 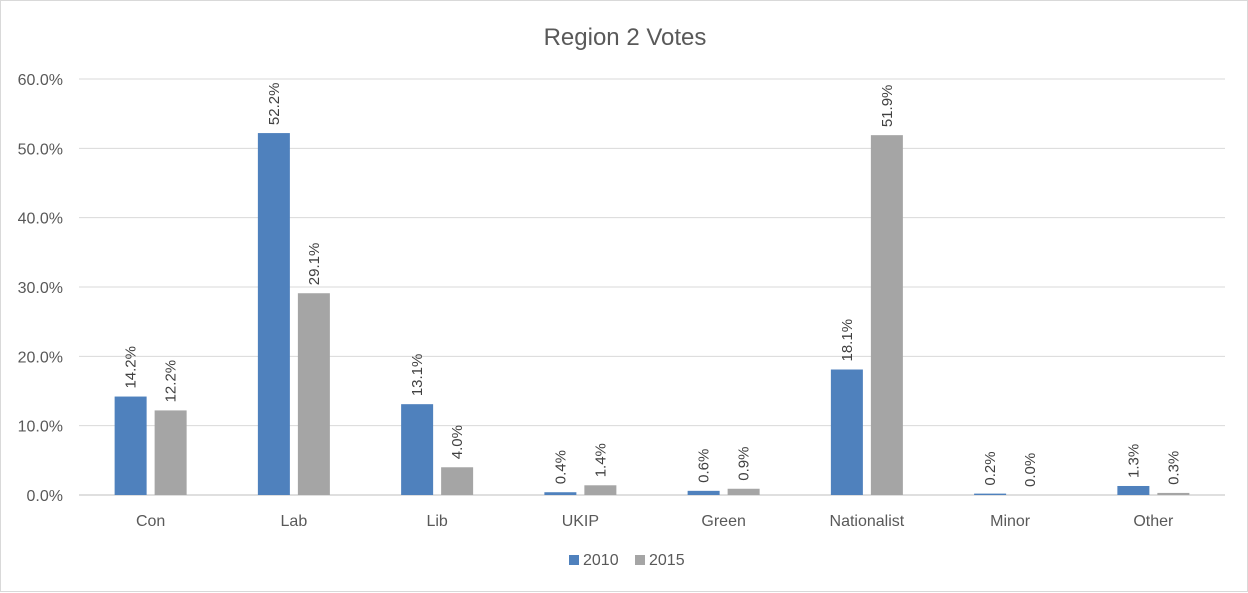 What do you see at coordinates (45, 496) in the screenshot?
I see `y-tick-label: 0.0%` at bounding box center [45, 496].